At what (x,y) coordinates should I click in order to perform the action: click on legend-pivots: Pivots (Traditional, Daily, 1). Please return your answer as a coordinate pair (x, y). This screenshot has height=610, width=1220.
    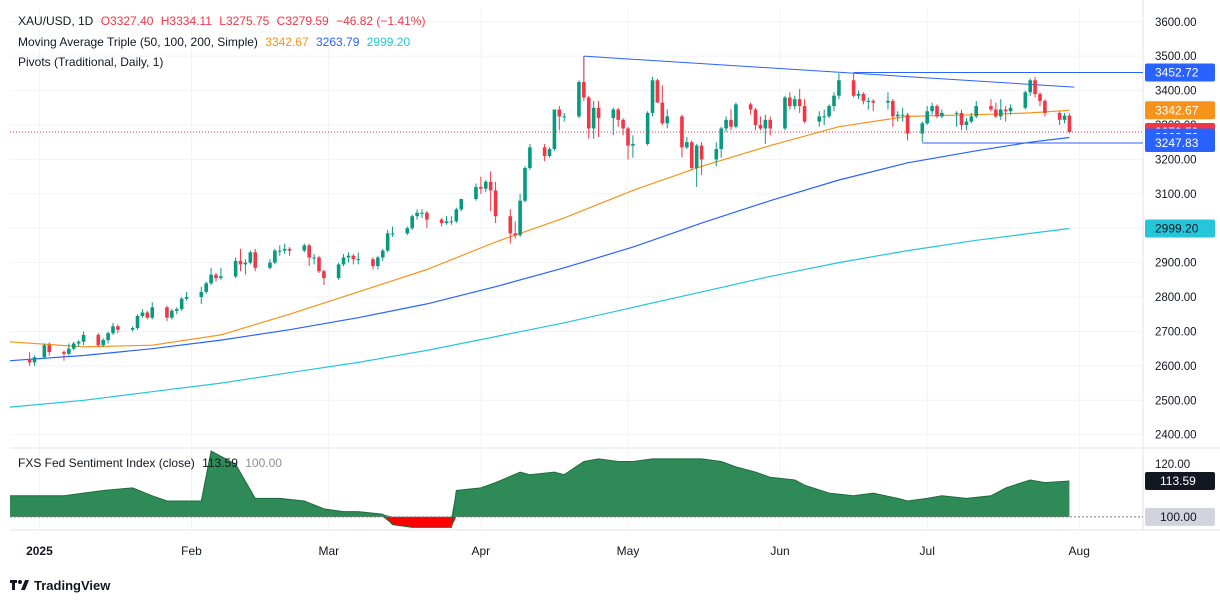
    Looking at the image, I should click on (92, 62).